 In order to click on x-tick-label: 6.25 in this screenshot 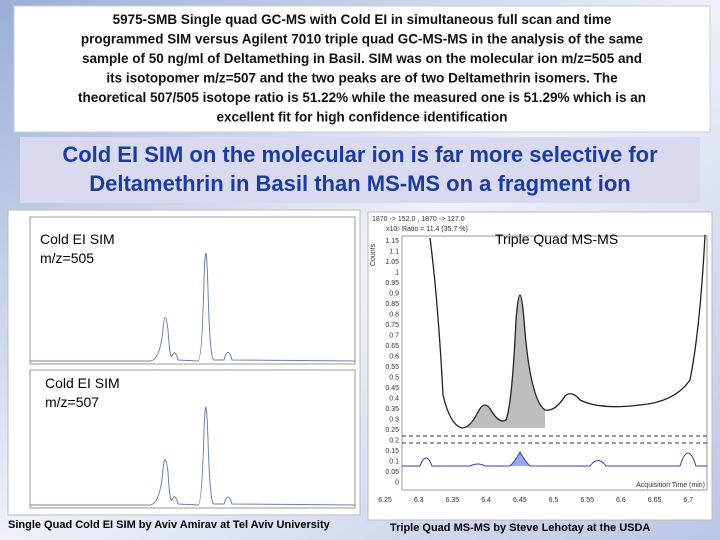, I will do `click(385, 500)`.